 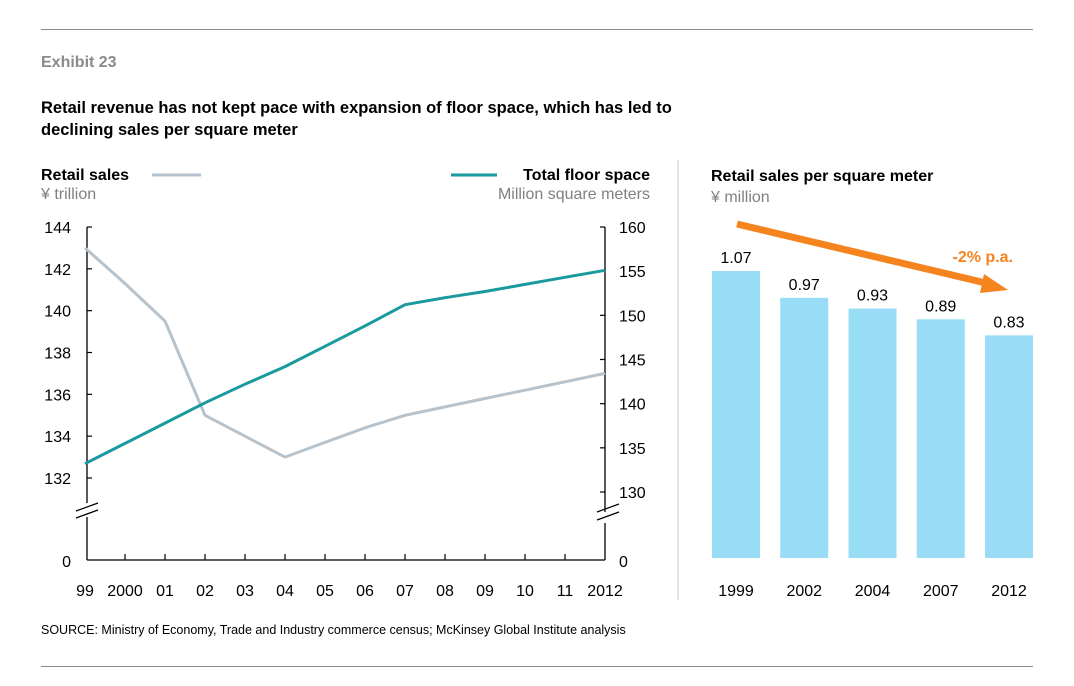 What do you see at coordinates (863, 254) in the screenshot?
I see `trend-arrow-shaft` at bounding box center [863, 254].